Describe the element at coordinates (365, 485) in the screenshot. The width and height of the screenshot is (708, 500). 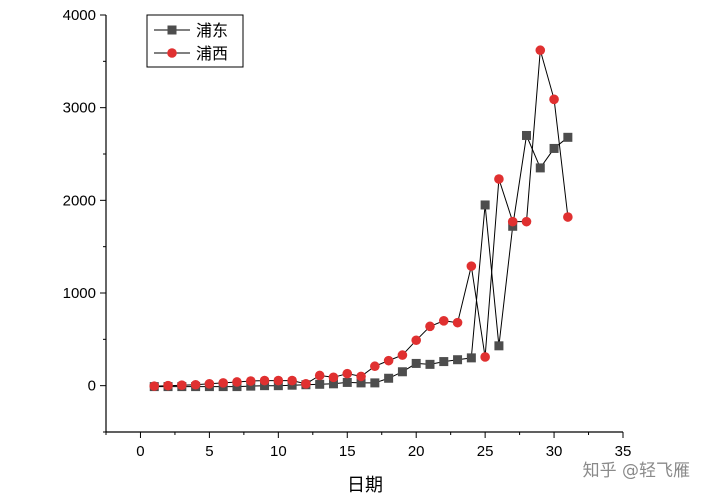
I see `x-axis-title: 日期` at that location.